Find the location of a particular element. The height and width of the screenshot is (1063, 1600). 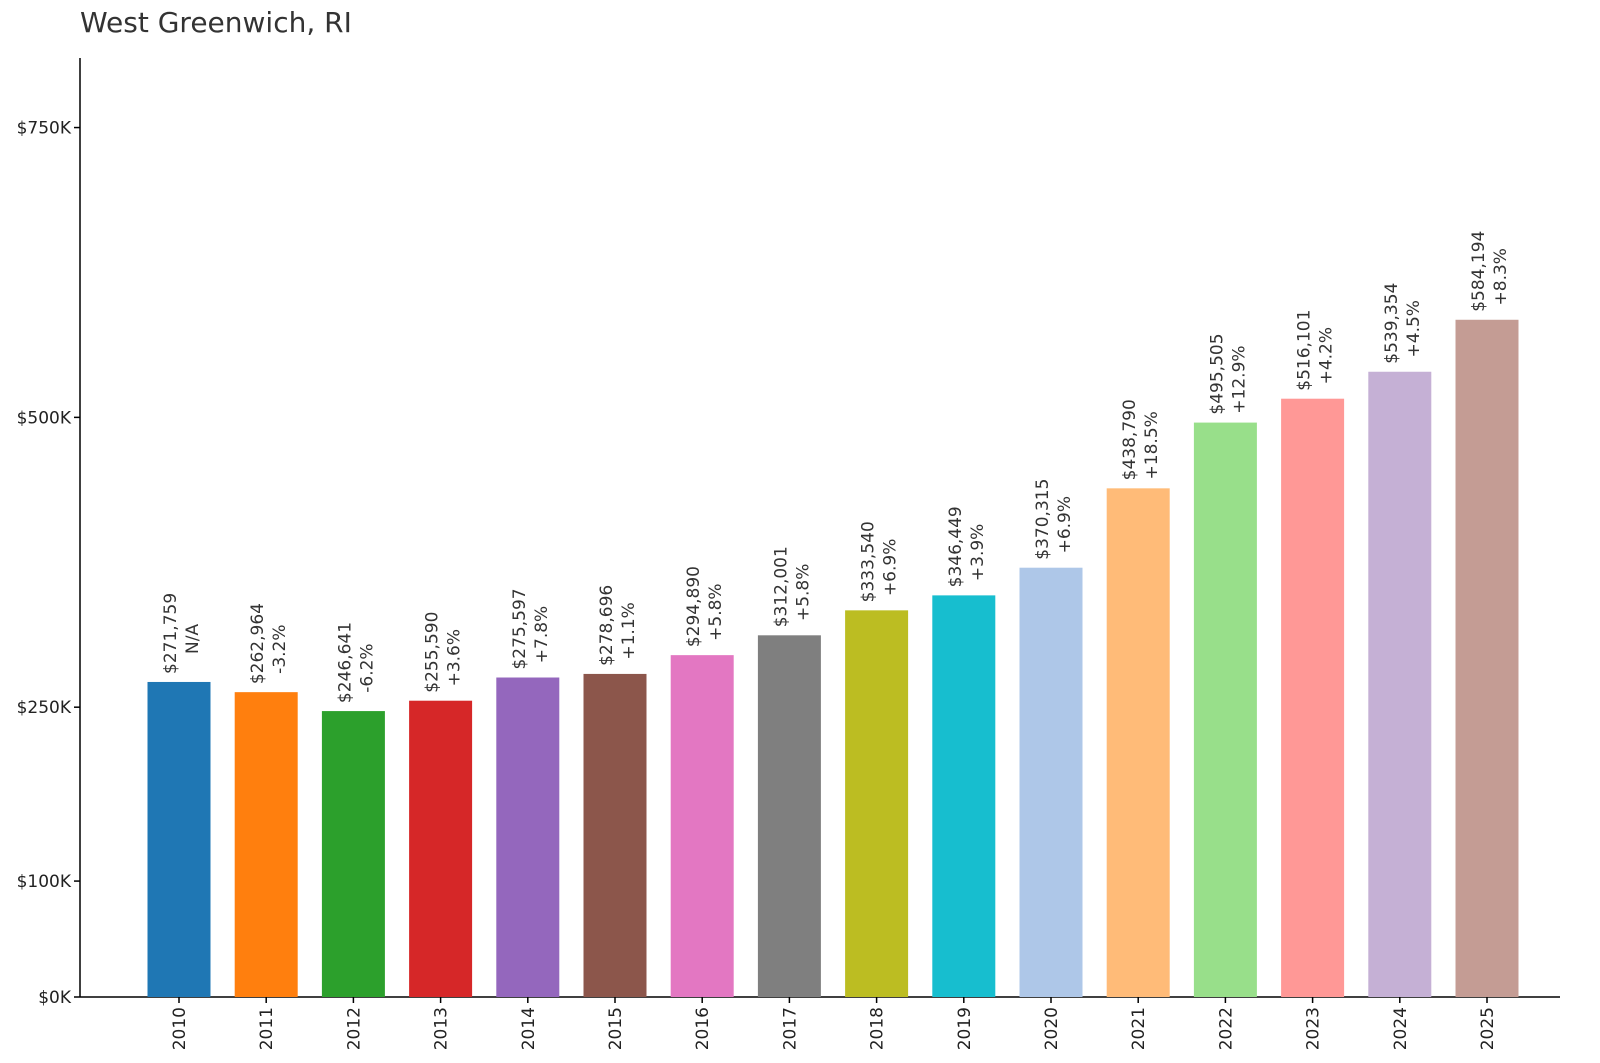

value-label: $246,641 is located at coordinates (345, 662).